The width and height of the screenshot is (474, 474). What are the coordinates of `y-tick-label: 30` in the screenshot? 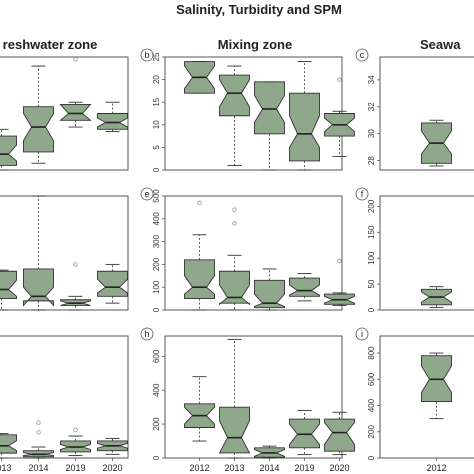 It's located at (371, 133).